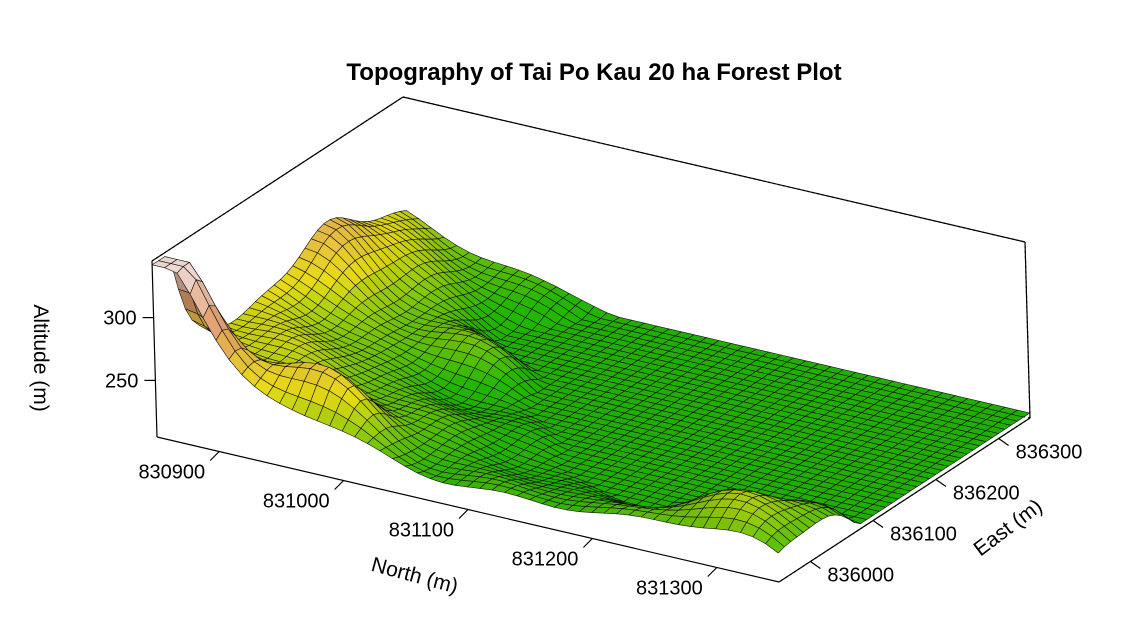  I want to click on surface-facet, so click(775, 544).